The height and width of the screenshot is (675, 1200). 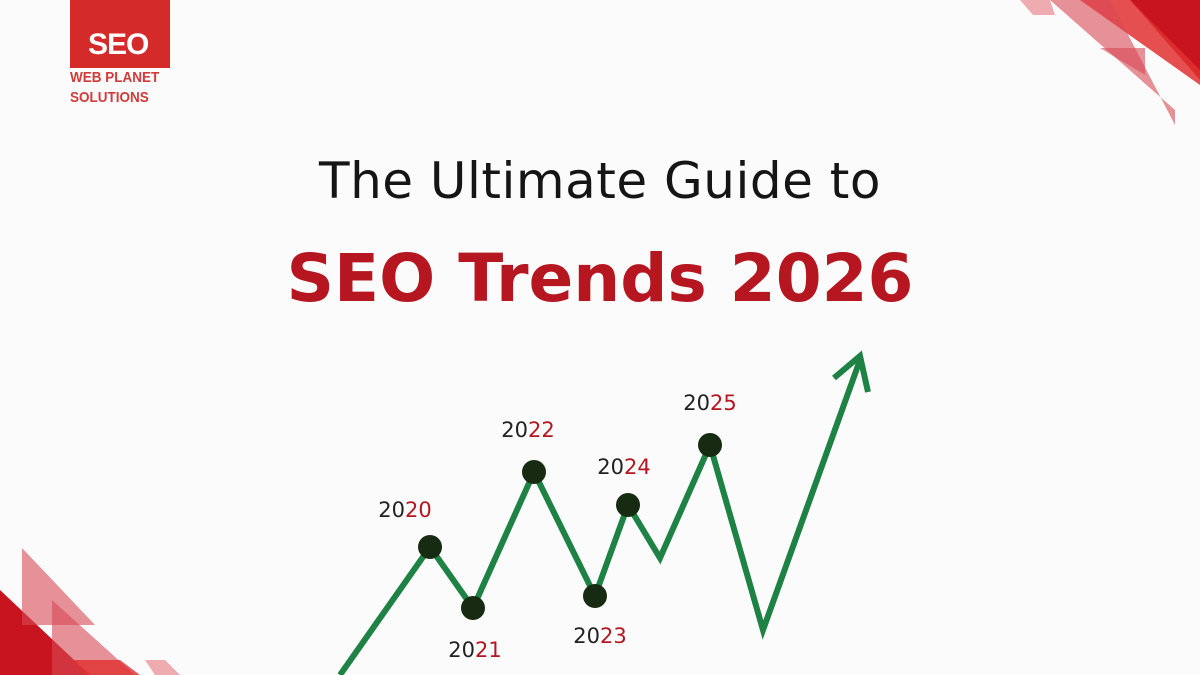 What do you see at coordinates (628, 505) in the screenshot?
I see `point-2024` at bounding box center [628, 505].